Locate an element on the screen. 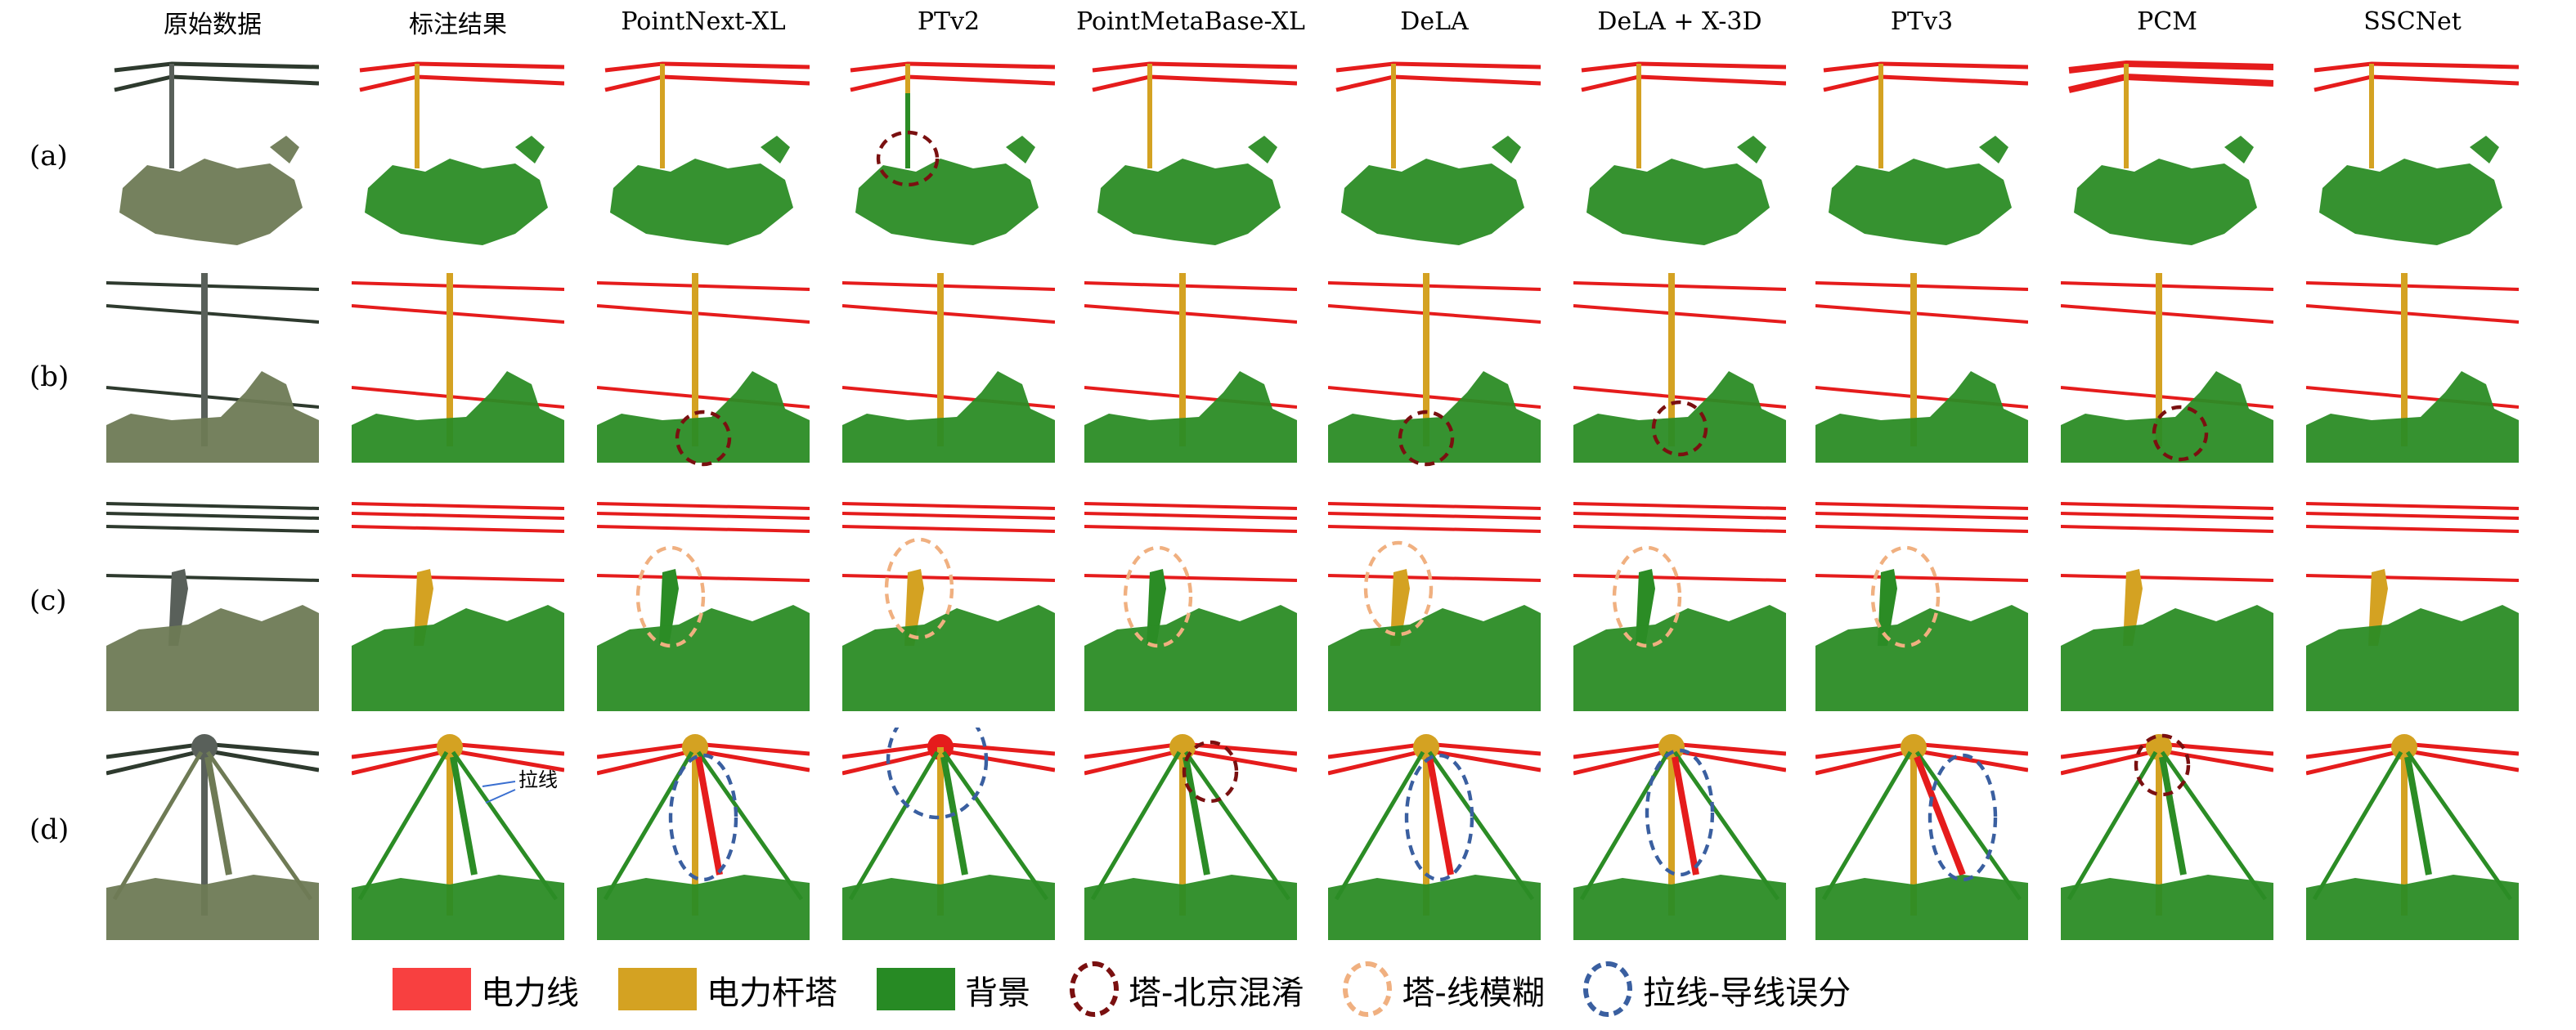  column-header: DeLA is located at coordinates (1435, 21).